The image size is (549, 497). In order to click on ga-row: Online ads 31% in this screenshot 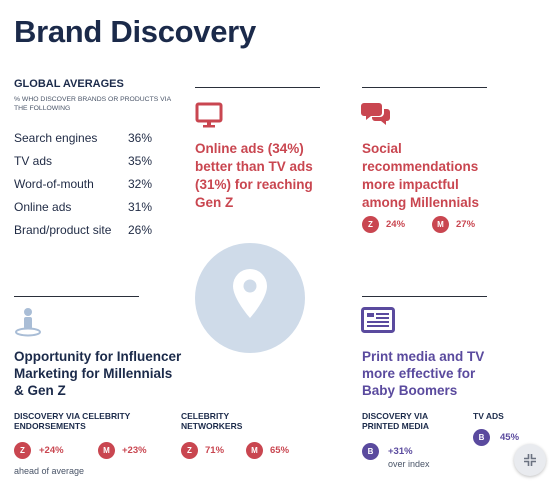, I will do `click(83, 211)`.